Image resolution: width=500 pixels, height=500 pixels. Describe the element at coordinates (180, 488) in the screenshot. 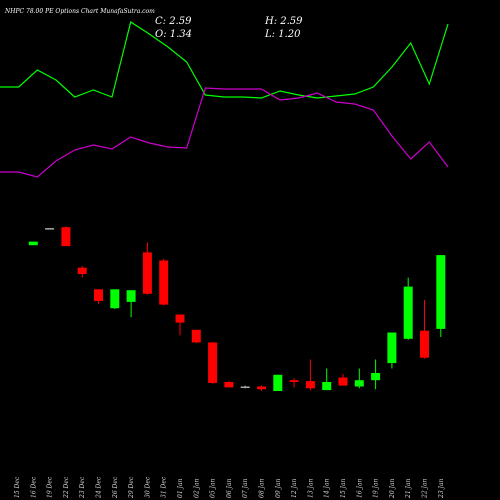

I see `x-tick-label: 01 Jan` at that location.